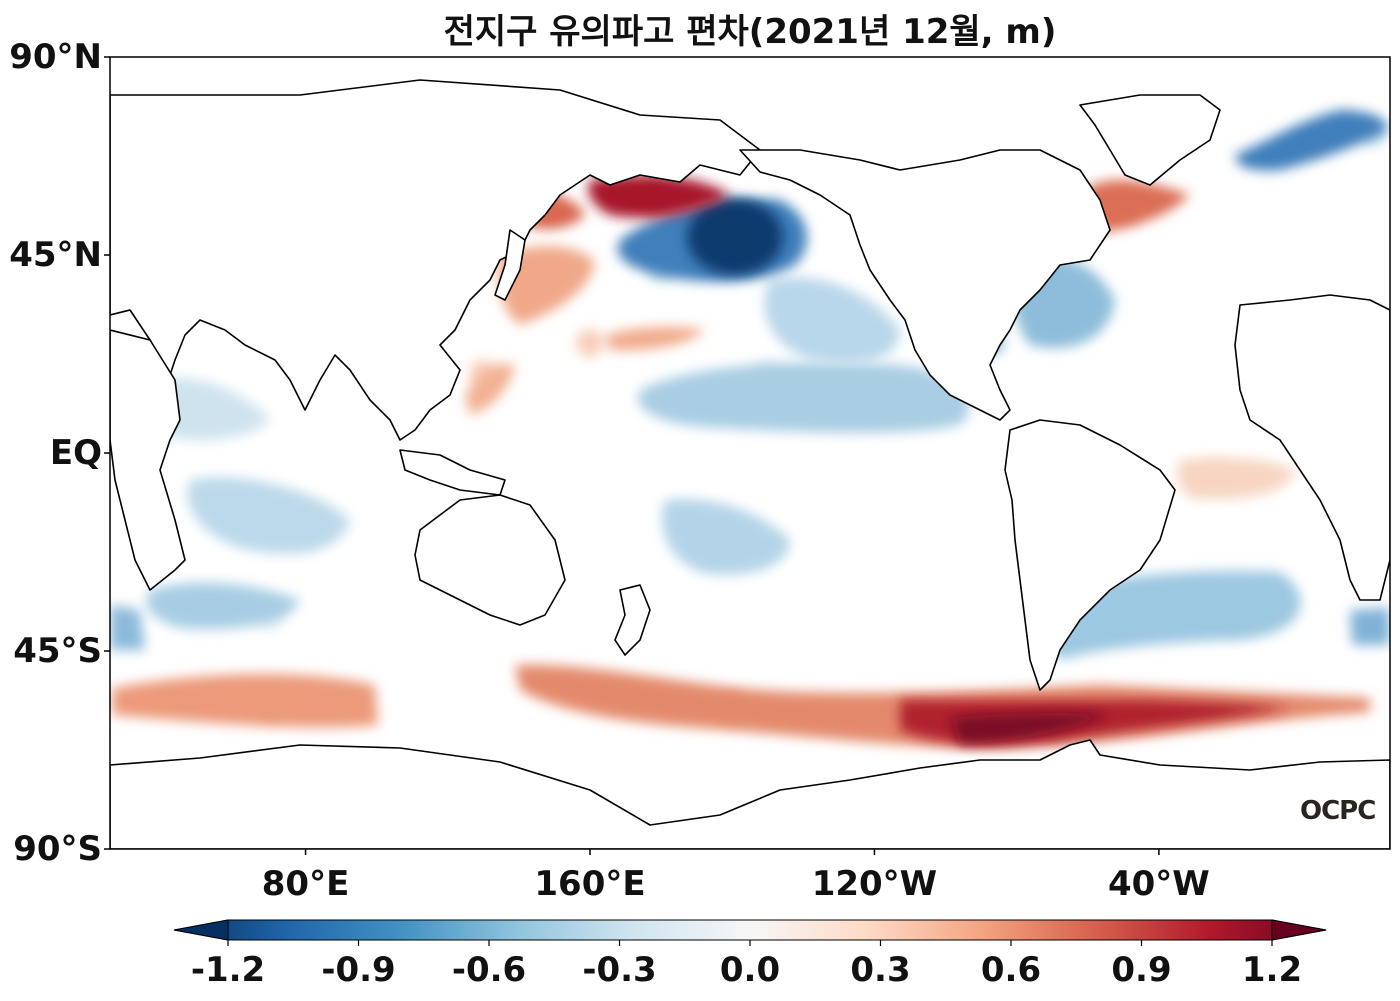 Image resolution: width=1400 pixels, height=1001 pixels. I want to click on lon-label-2: 120°W, so click(874, 884).